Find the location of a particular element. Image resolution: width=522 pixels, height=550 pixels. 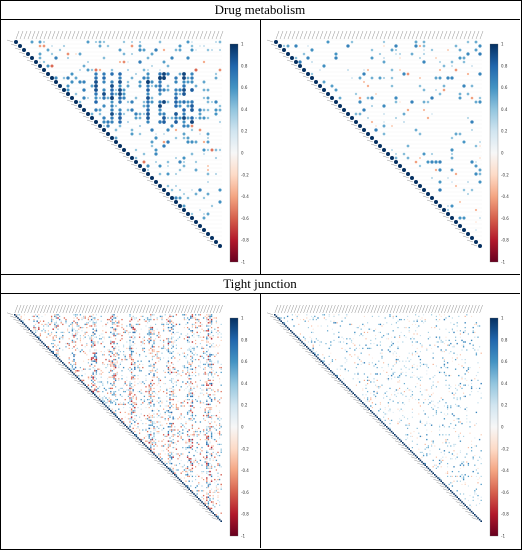

colorbar-tick-label: 0.2 is located at coordinates (244, 131).